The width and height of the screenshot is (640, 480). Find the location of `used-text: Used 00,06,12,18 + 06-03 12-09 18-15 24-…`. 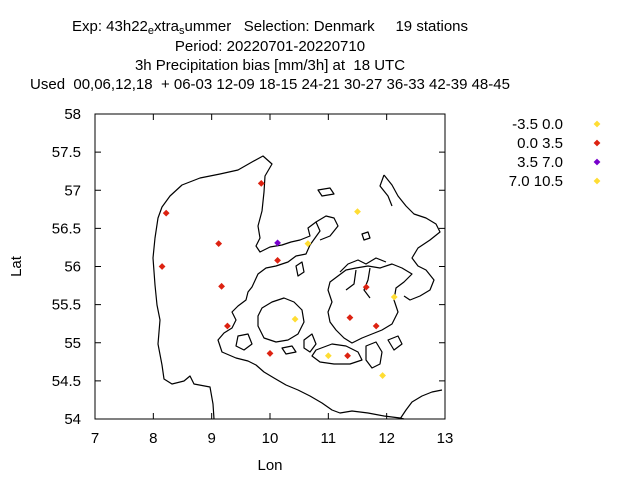

used-text: Used 00,06,12,18 + 06-03 12-09 18-15 24-… is located at coordinates (270, 84).